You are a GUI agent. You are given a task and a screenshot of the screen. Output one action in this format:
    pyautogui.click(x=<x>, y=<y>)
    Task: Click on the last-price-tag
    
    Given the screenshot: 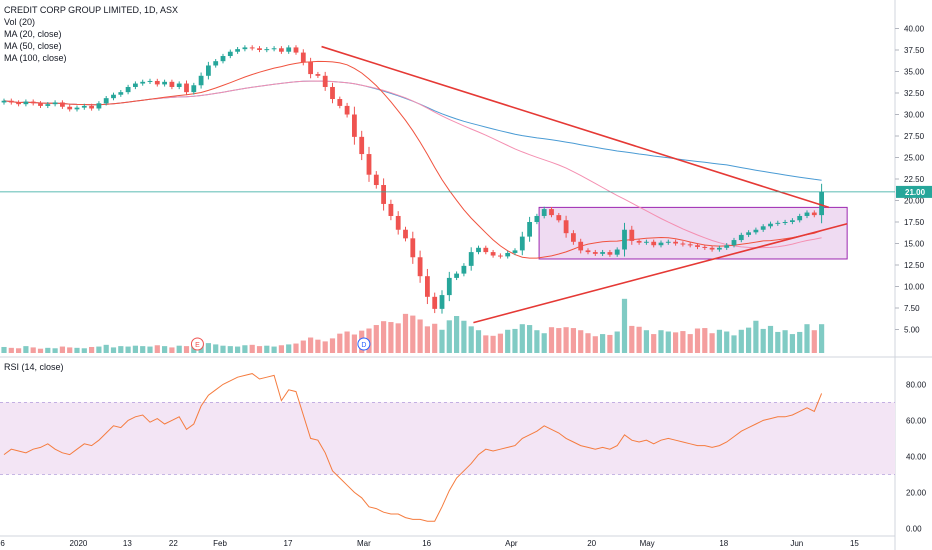 What is the action you would take?
    pyautogui.click(x=914, y=191)
    